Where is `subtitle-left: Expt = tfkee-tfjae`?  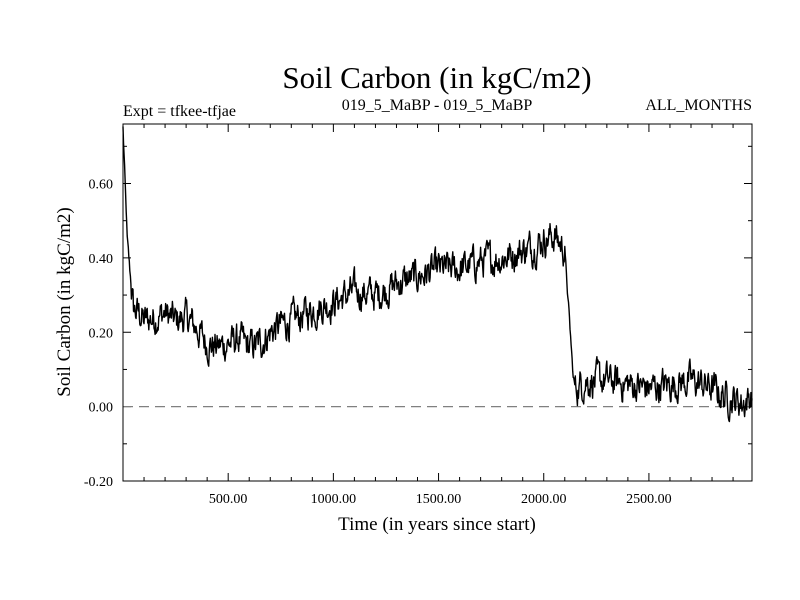 subtitle-left: Expt = tfkee-tfjae is located at coordinates (179, 111).